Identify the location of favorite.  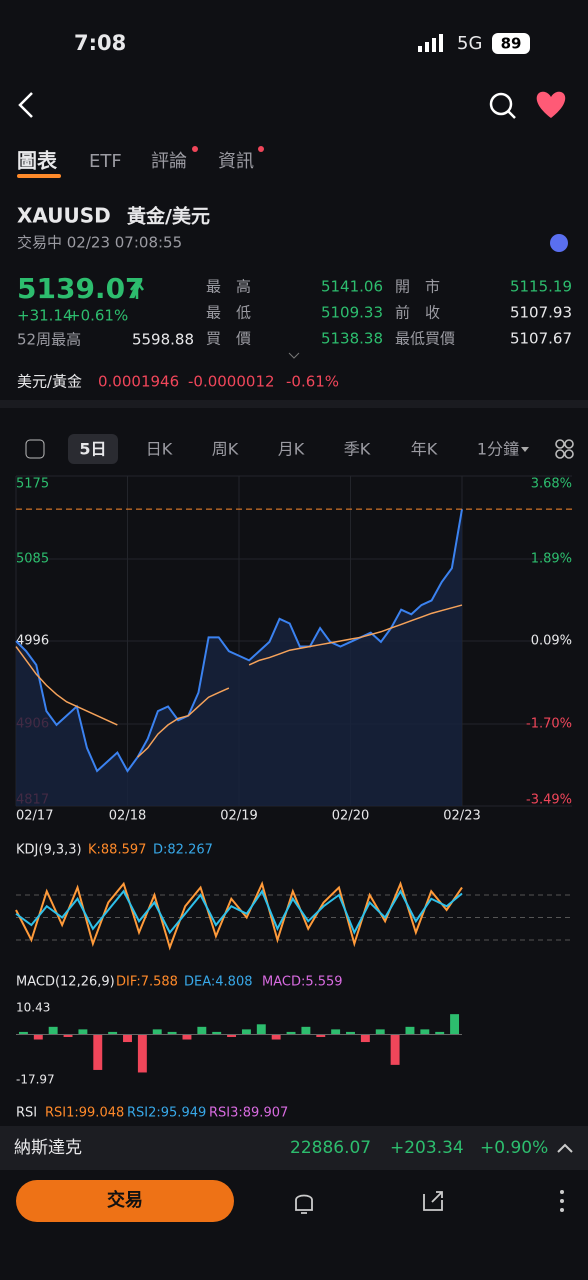
(551, 104).